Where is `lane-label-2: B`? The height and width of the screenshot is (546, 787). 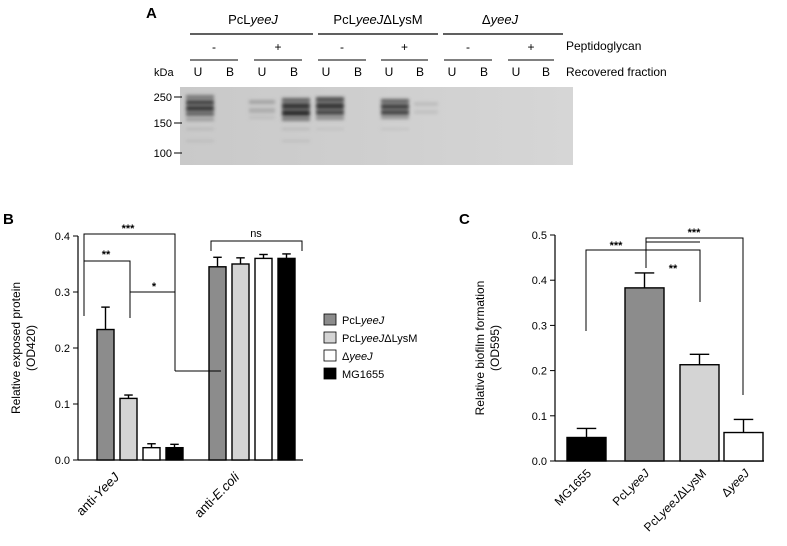 lane-label-2: B is located at coordinates (230, 72).